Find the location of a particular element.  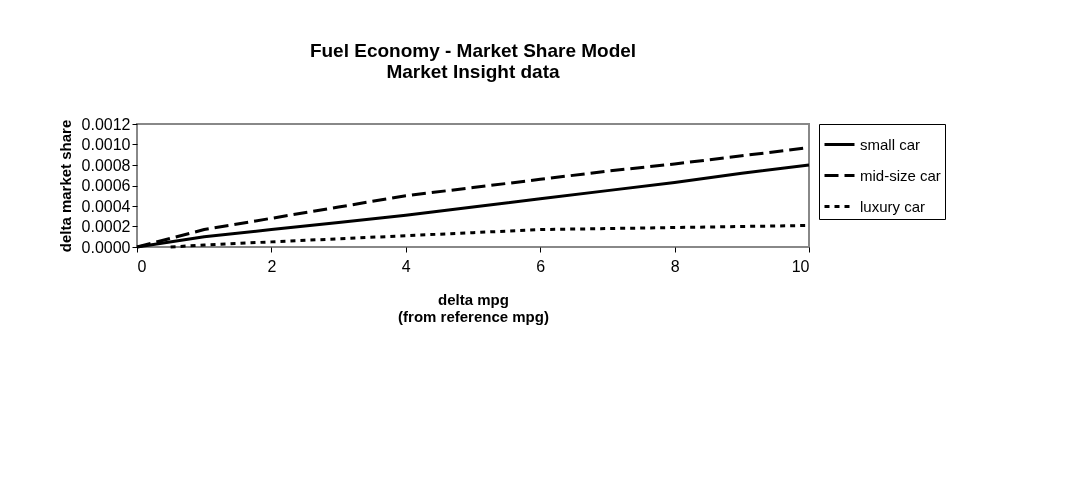

y-tick-label: 0.0000 is located at coordinates (106, 247).